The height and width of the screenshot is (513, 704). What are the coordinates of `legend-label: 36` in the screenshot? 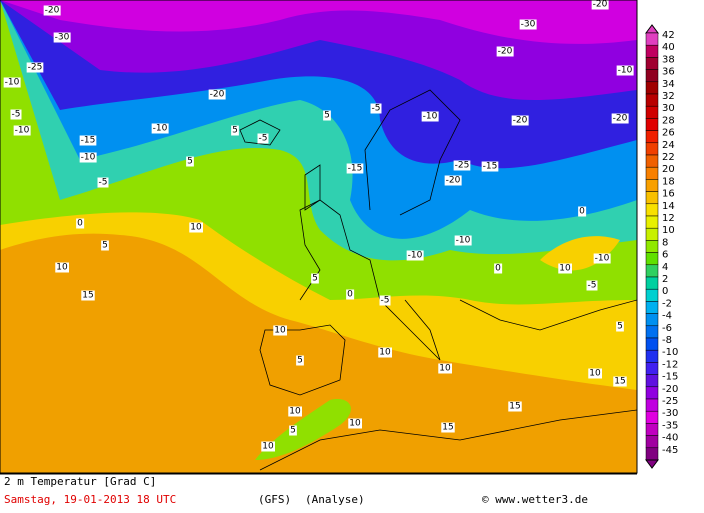 It's located at (668, 72).